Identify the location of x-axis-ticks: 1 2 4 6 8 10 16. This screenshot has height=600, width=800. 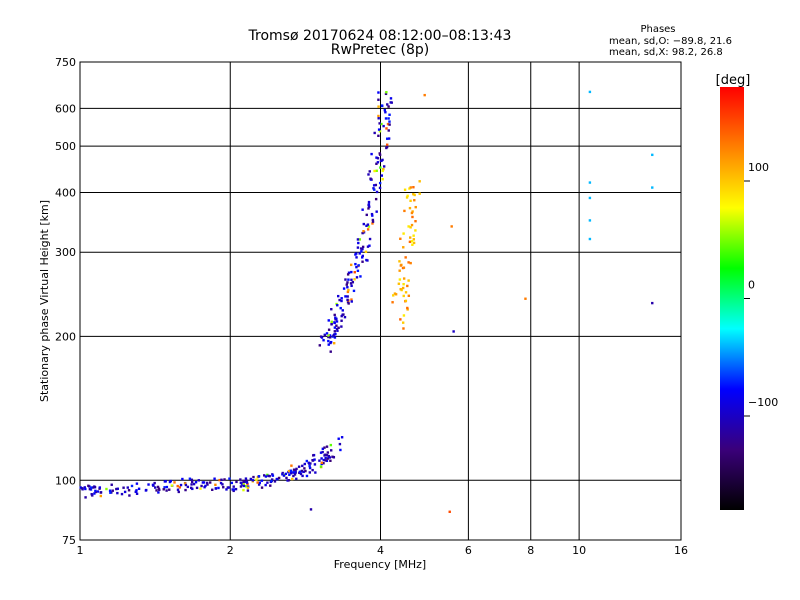
(383, 550).